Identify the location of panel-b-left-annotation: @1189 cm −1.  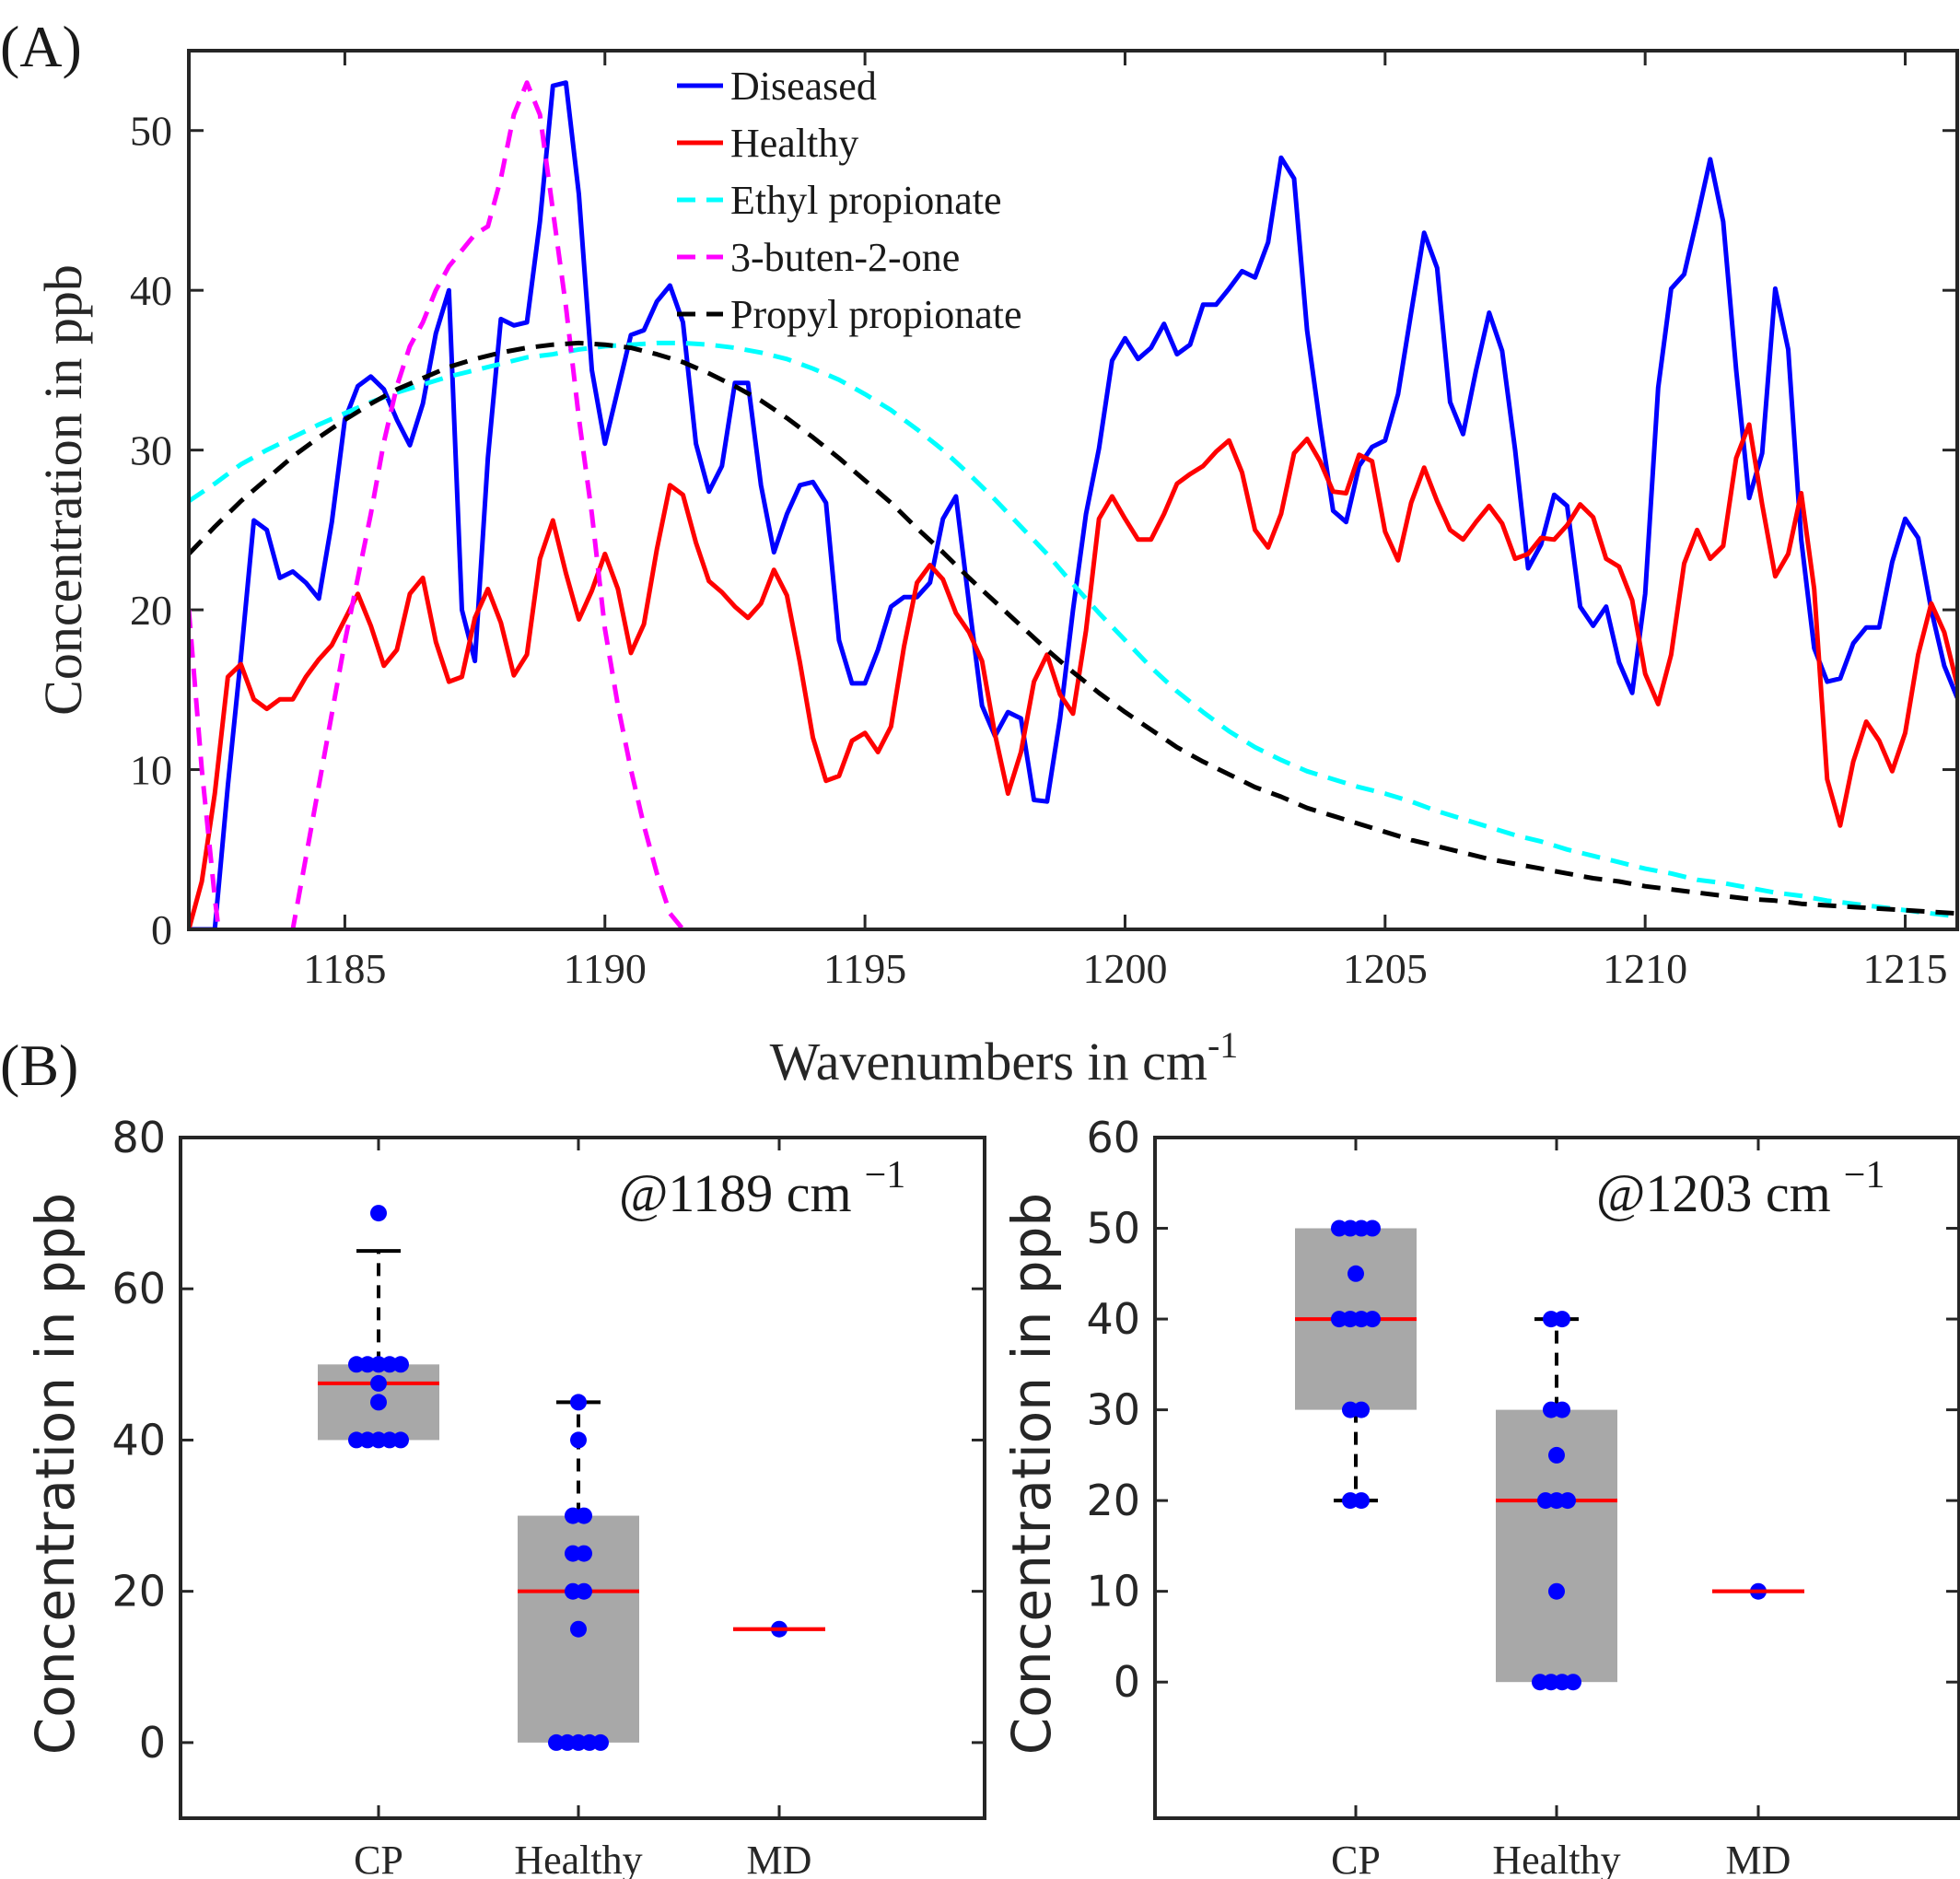
(762, 1188).